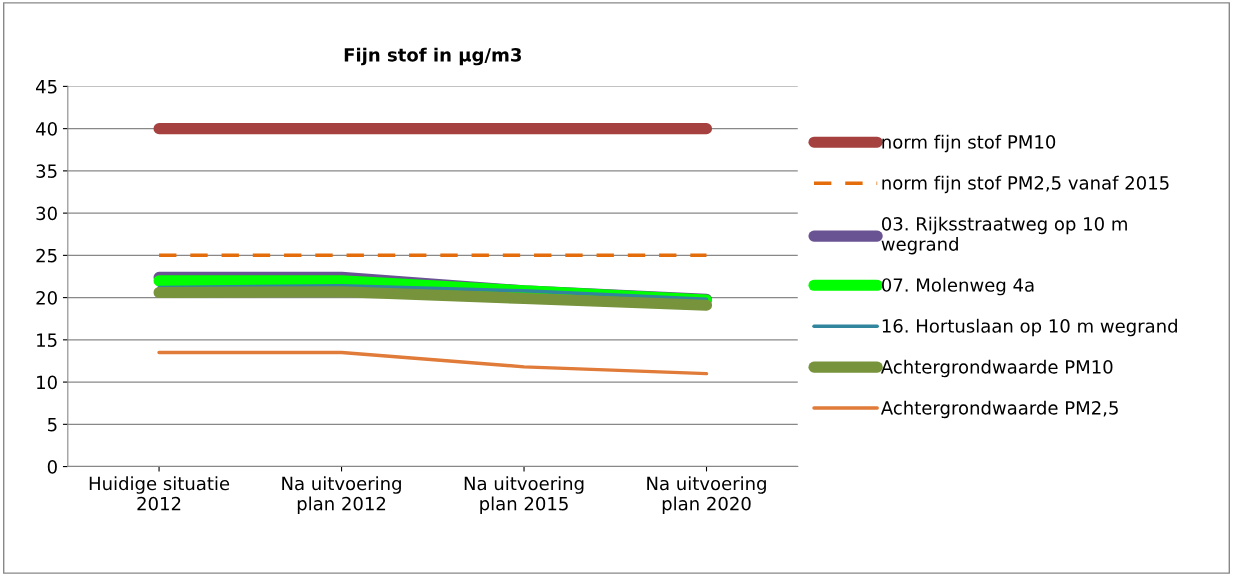 The height and width of the screenshot is (576, 1233). What do you see at coordinates (46, 129) in the screenshot?
I see `y-tick-label: 40` at bounding box center [46, 129].